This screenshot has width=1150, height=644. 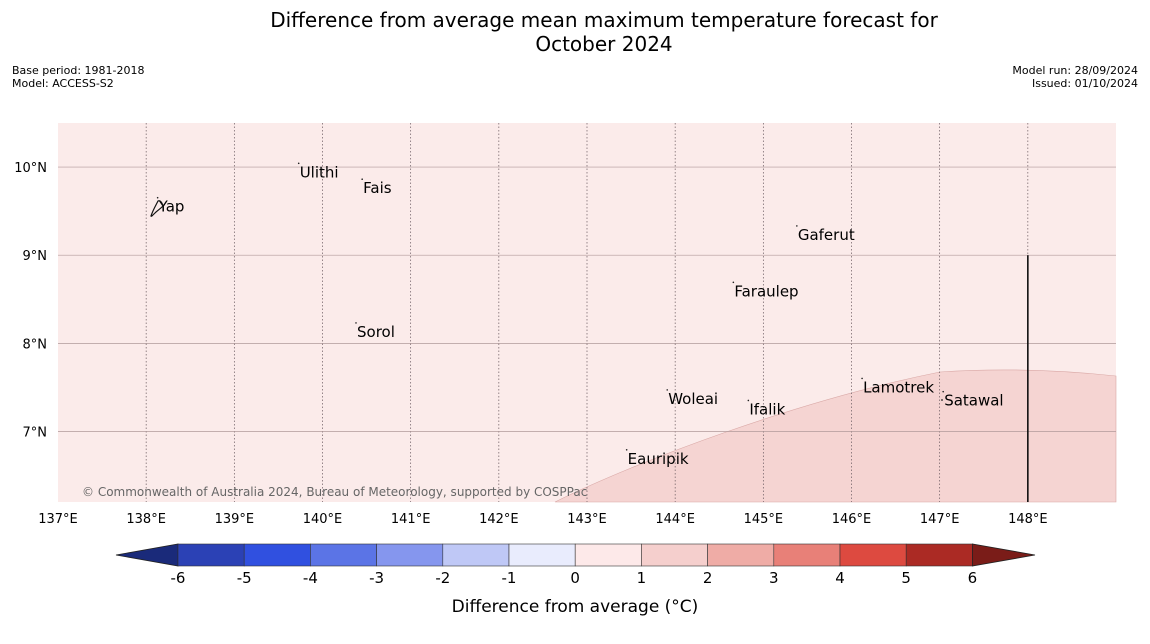 What do you see at coordinates (499, 519) in the screenshot?
I see `longitude-tick-label: 142°E` at bounding box center [499, 519].